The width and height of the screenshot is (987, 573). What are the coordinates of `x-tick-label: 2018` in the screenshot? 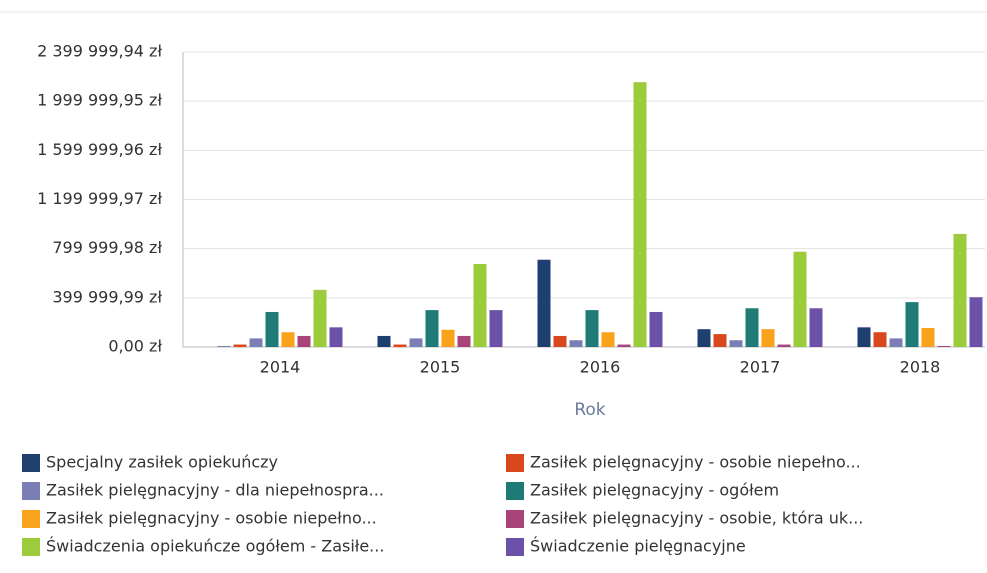 It's located at (920, 367).